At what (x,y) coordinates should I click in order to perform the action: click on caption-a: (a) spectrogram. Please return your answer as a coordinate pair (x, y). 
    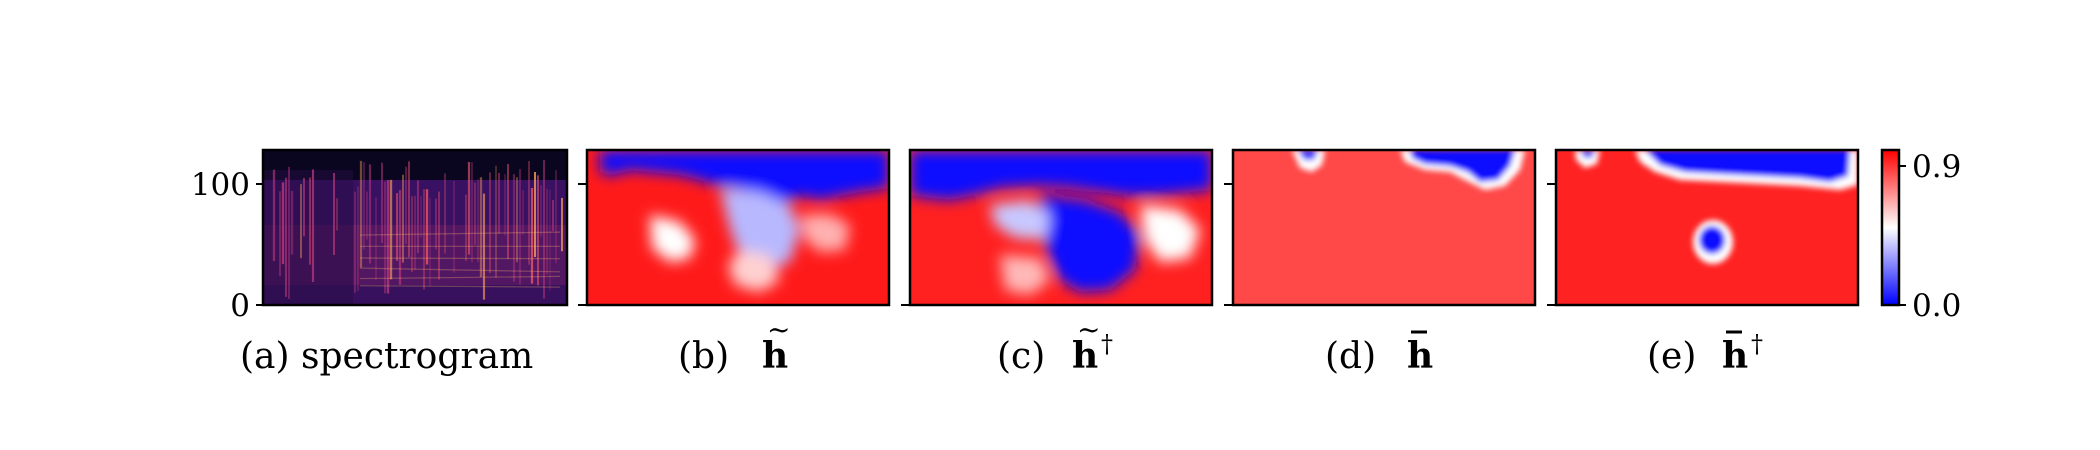
    Looking at the image, I should click on (386, 356).